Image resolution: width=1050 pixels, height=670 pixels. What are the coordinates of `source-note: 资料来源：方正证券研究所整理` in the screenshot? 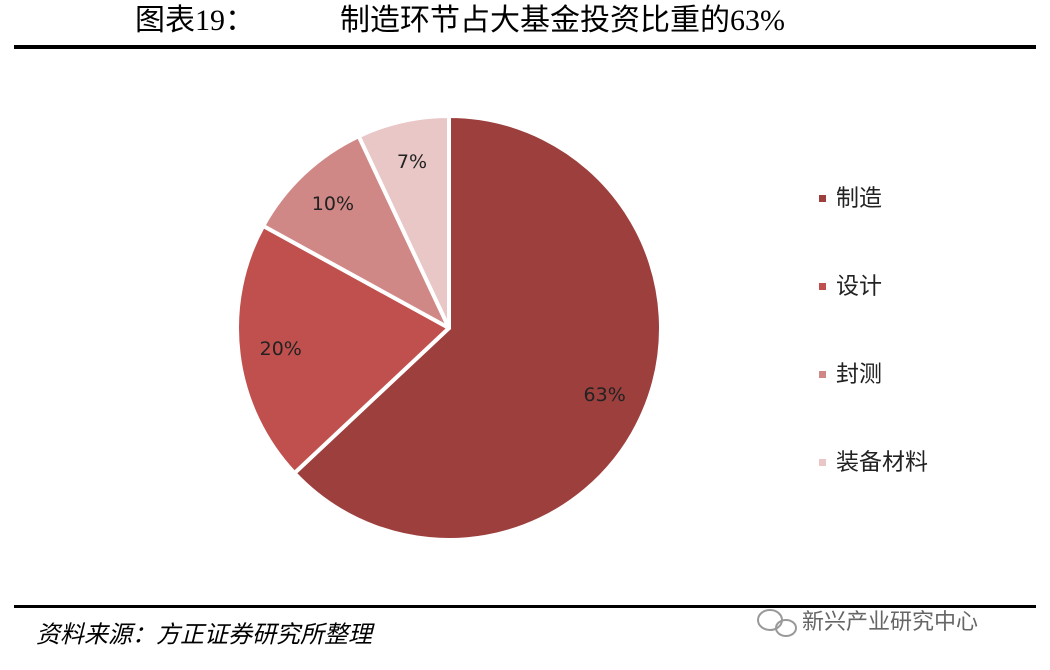 It's located at (205, 635).